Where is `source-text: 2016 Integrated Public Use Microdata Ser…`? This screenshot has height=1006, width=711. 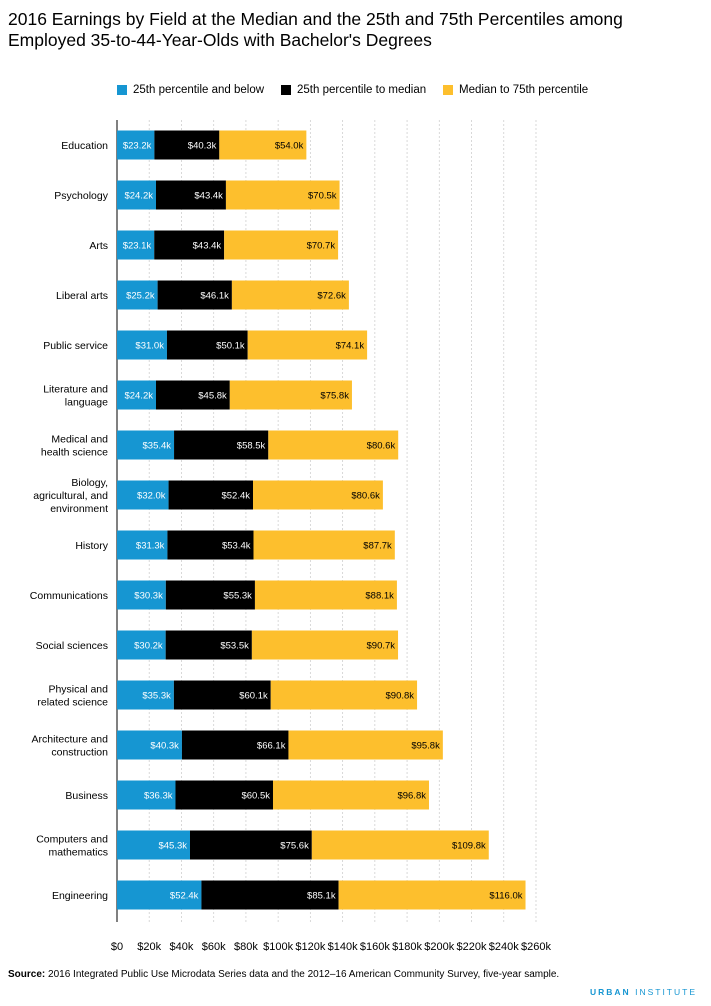 source-text: 2016 Integrated Public Use Microdata Ser… is located at coordinates (304, 974).